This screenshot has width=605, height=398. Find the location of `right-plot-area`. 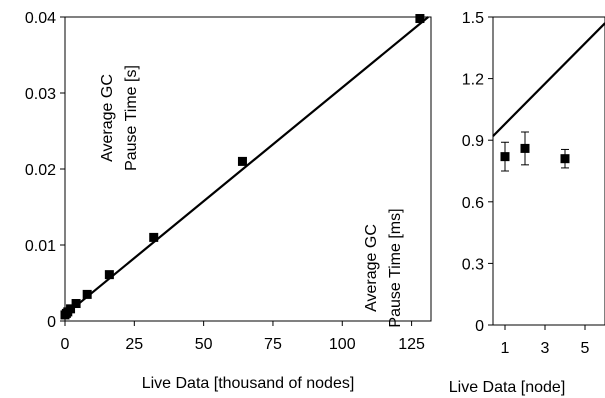

right-plot-area is located at coordinates (548, 171).